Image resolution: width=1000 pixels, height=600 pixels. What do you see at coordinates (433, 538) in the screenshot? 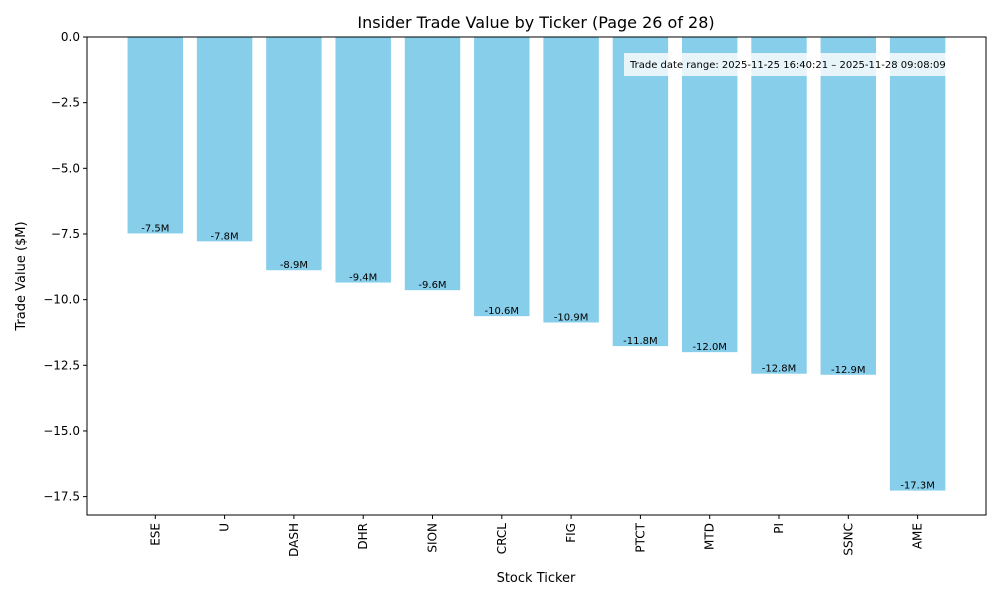
I see `x-tick-label-sion: SION` at bounding box center [433, 538].